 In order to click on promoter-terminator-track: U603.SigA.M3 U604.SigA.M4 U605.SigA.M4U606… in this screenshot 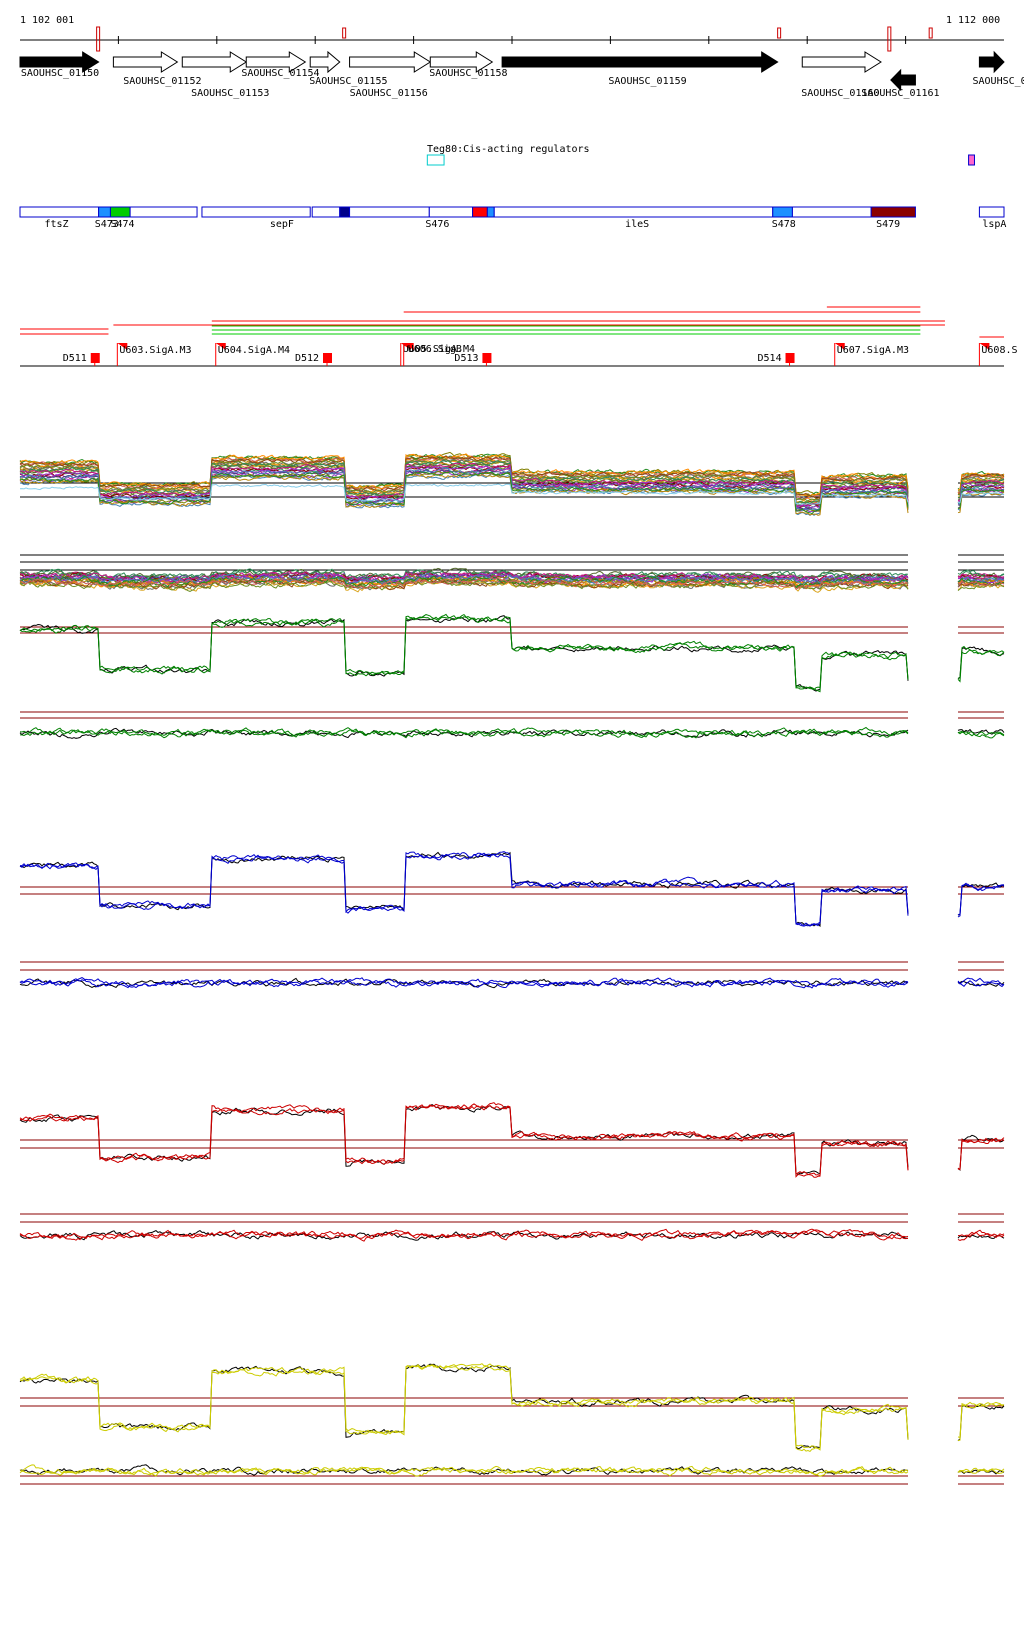, I will do `click(519, 355)`.